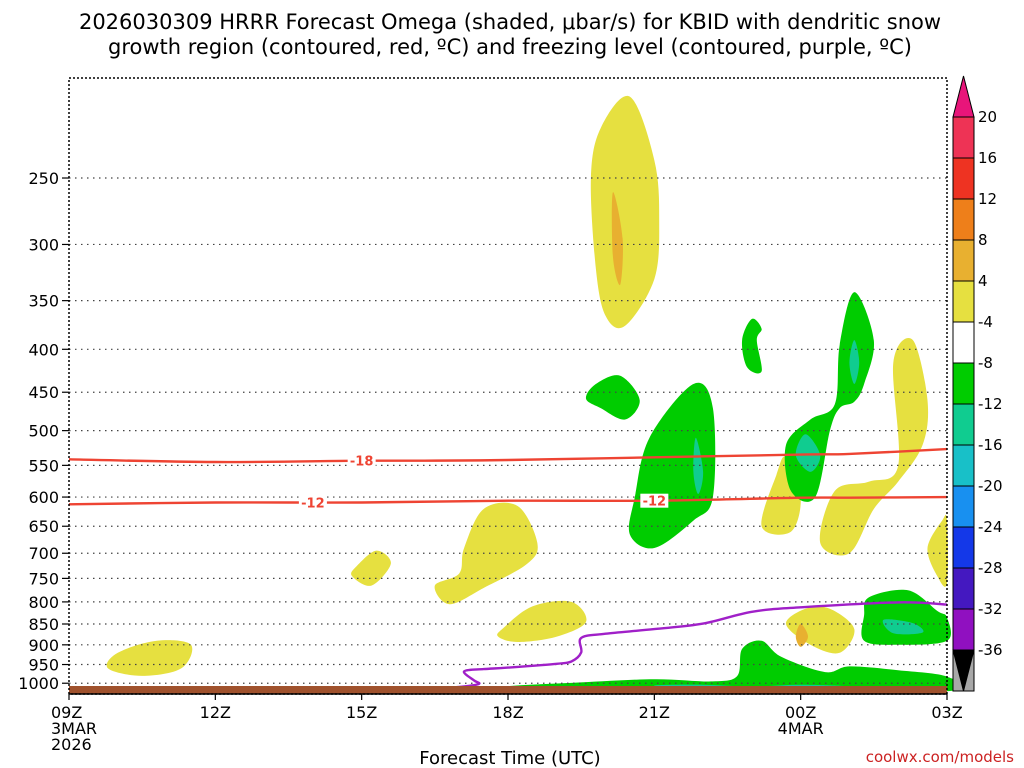 This screenshot has width=1024, height=768. I want to click on y-tick-label-300: 300, so click(43, 244).